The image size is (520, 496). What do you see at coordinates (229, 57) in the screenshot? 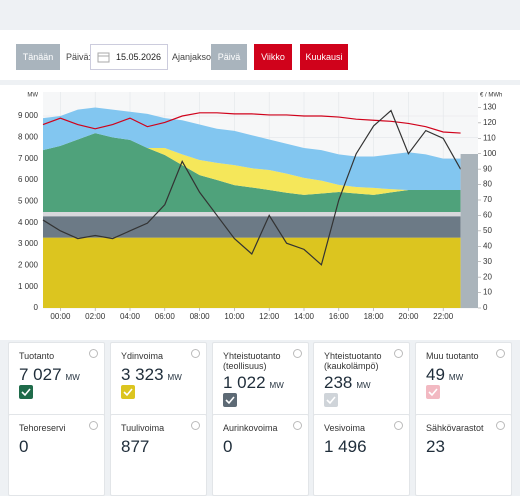
I see `period-button: Päivä` at bounding box center [229, 57].